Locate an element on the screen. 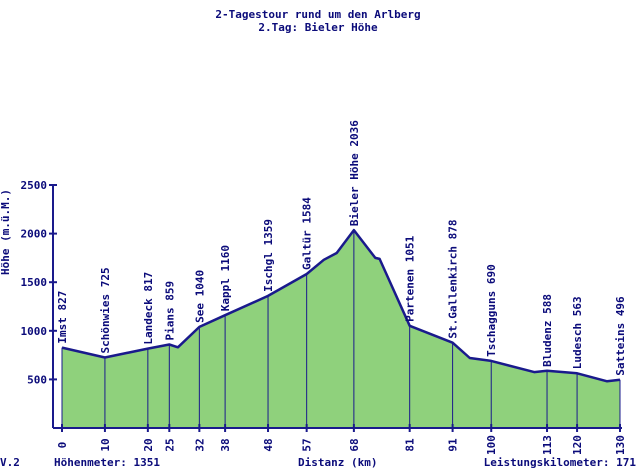 The width and height of the screenshot is (639, 468). x-tick-label: 91 is located at coordinates (453, 445).